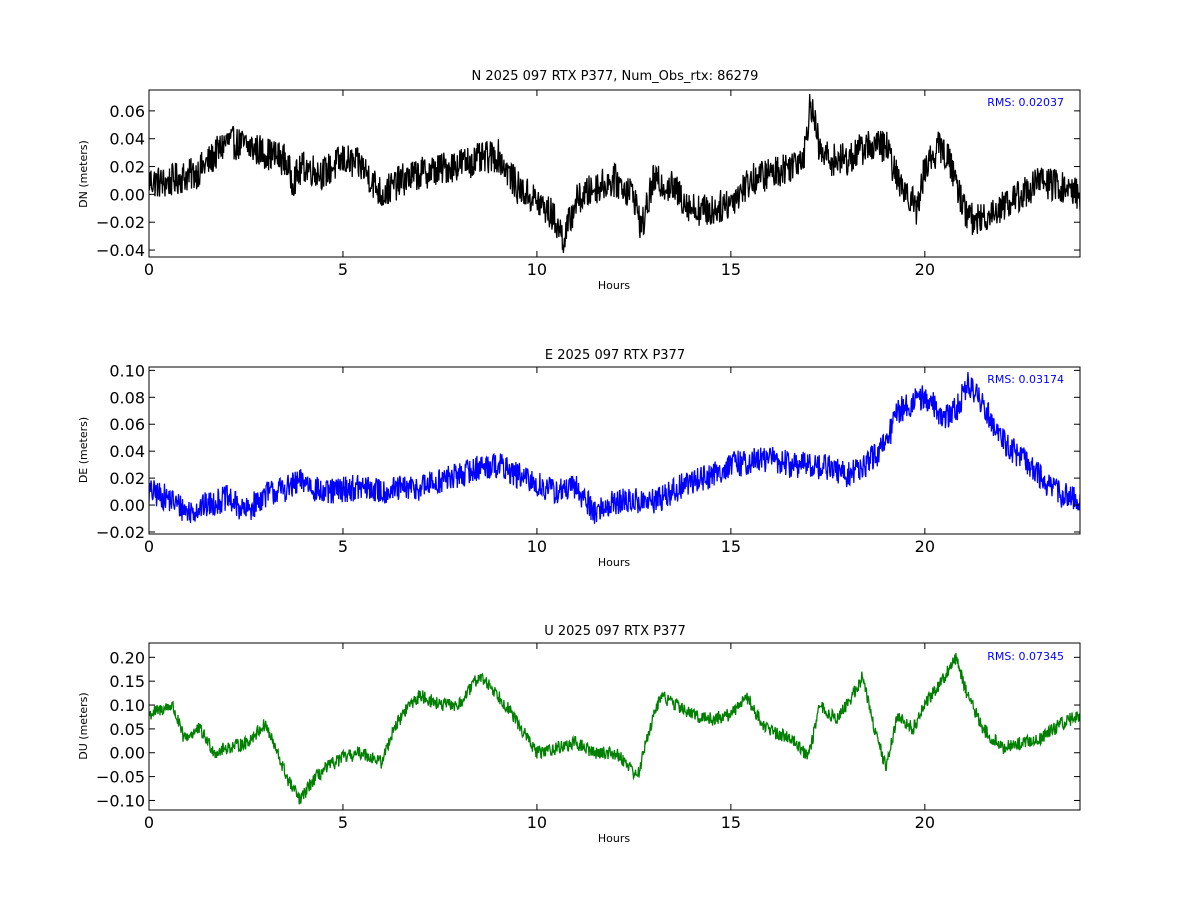 The height and width of the screenshot is (900, 1200). What do you see at coordinates (615, 355) in the screenshot?
I see `panel-title: E 2025 097 RTX P377` at bounding box center [615, 355].